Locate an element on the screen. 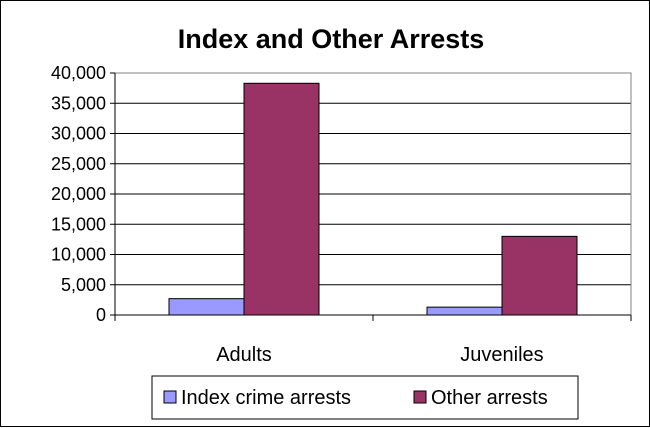 Image resolution: width=650 pixels, height=428 pixels. y-tick-label: 5,000 is located at coordinates (83, 285).